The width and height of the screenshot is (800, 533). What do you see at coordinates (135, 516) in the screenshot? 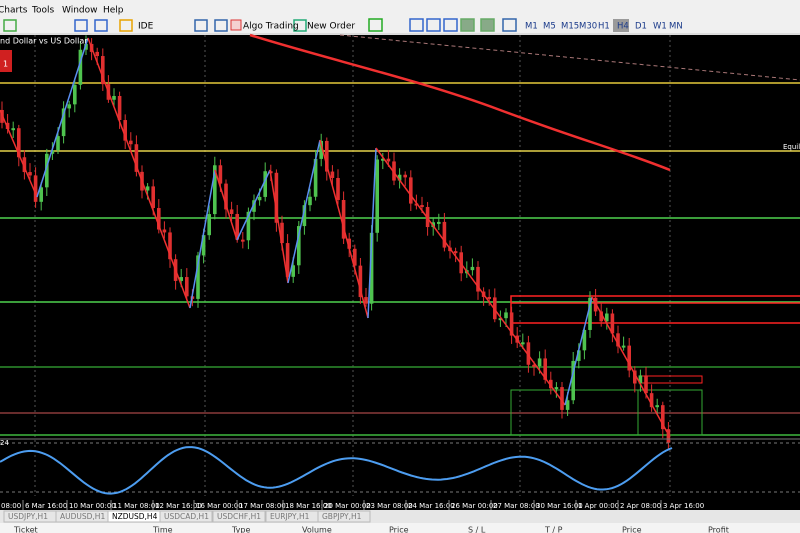
I see `tab-label: NZDUSD,H4` at bounding box center [135, 516].